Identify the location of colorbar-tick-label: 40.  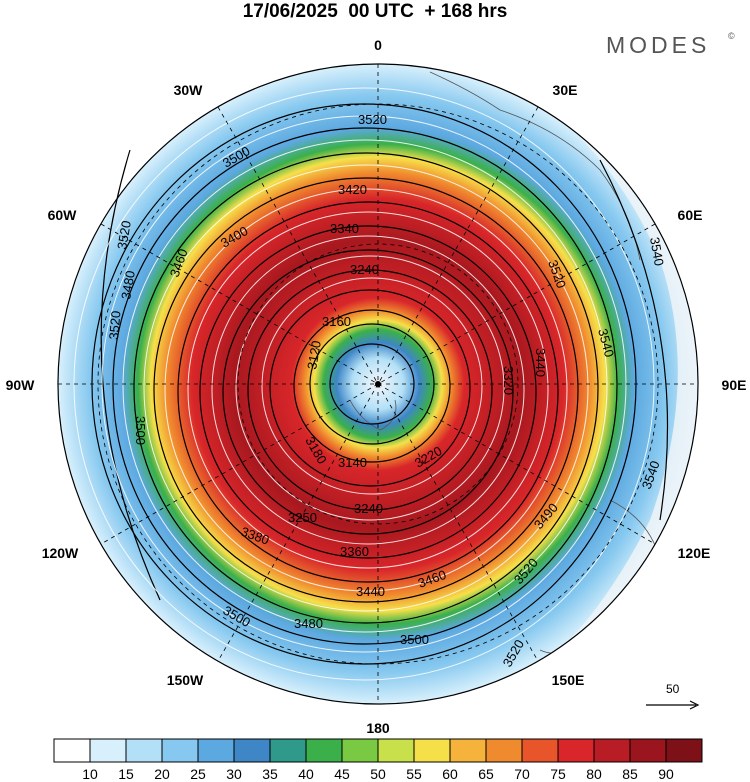
(306, 774).